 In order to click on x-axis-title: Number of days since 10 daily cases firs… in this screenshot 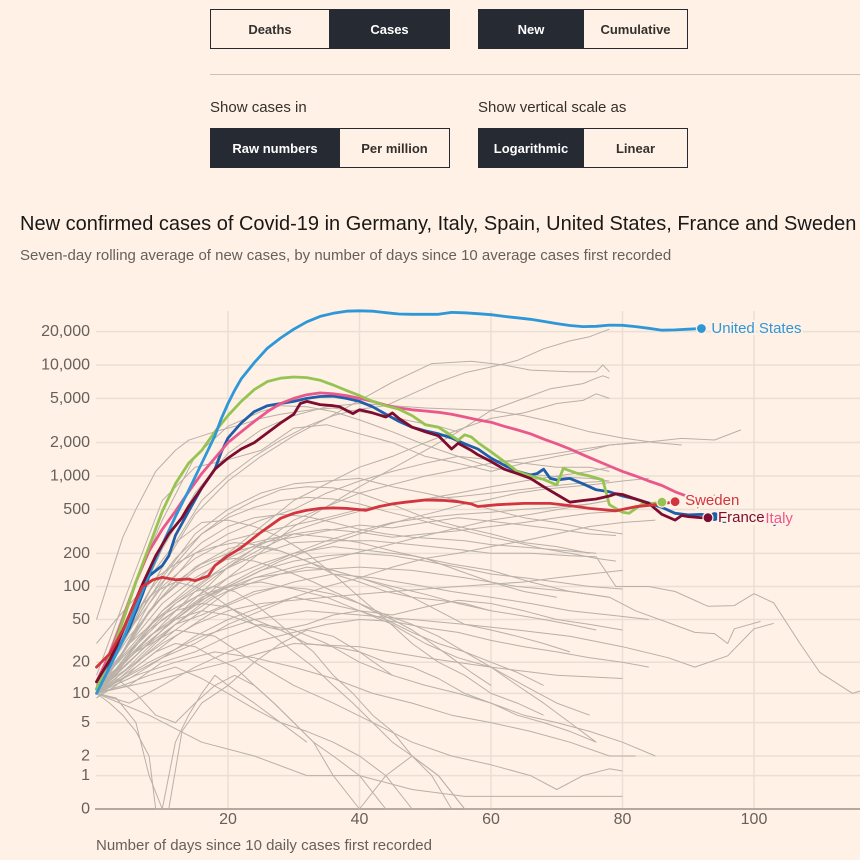, I will do `click(264, 845)`.